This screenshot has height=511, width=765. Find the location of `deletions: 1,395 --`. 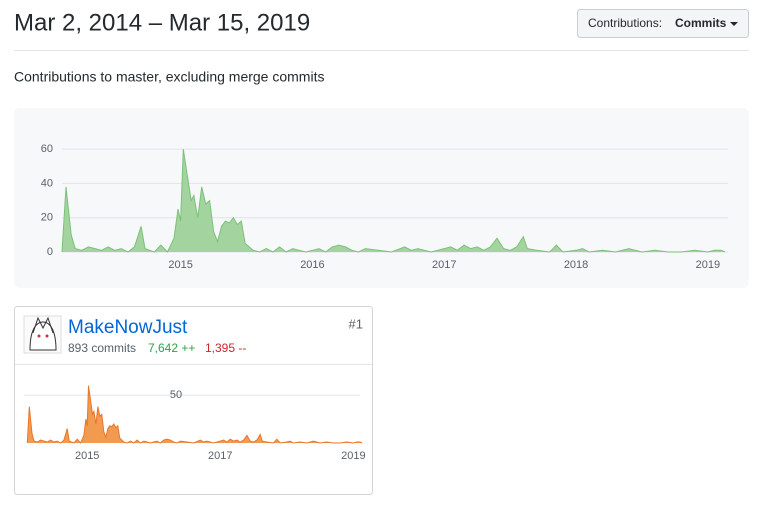

deletions: 1,395 -- is located at coordinates (225, 348).